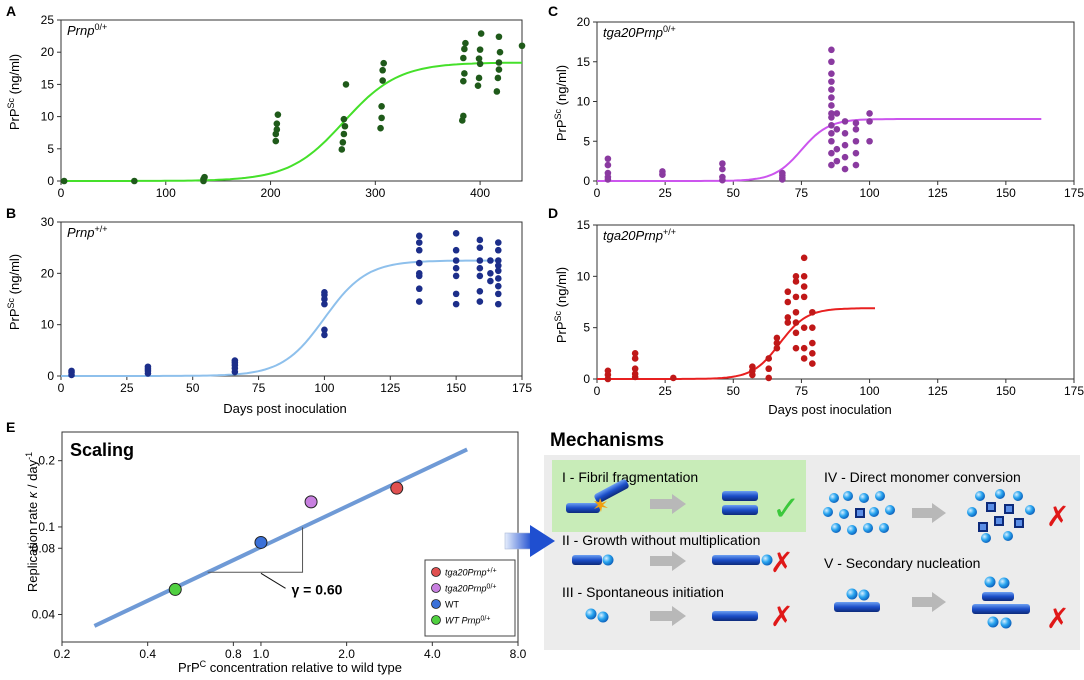  I want to click on connector-arrow, so click(529, 541).